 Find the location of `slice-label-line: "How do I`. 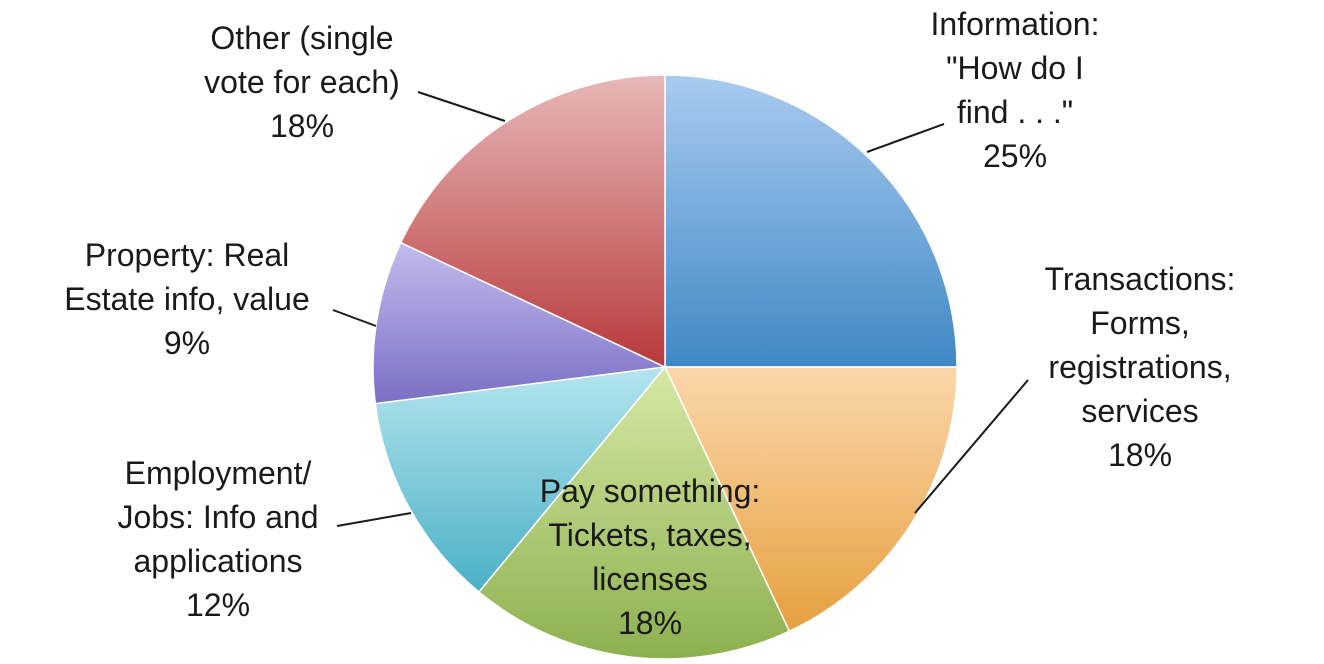

slice-label-line: "How do I is located at coordinates (1015, 68).